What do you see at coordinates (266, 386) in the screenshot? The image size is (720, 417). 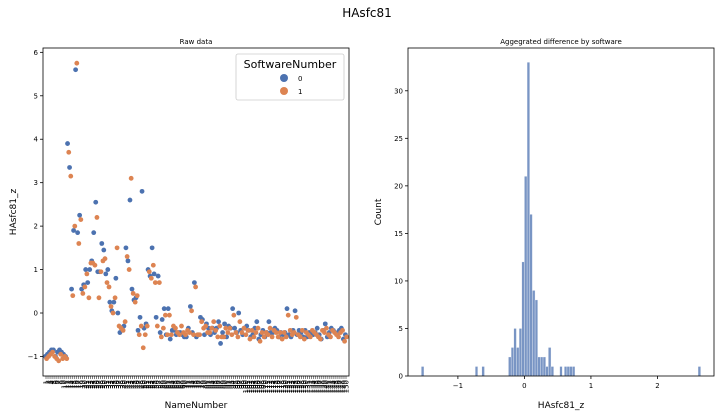 I see `left-x-tick-label: 110` at bounding box center [266, 386].